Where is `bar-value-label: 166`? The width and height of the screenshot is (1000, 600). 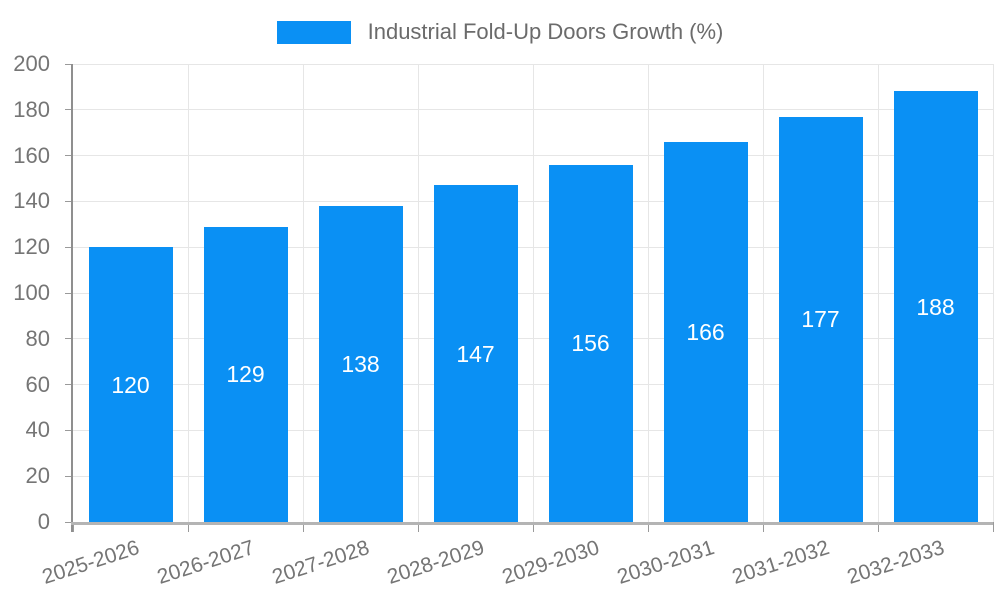 bar-value-label: 166 is located at coordinates (705, 331).